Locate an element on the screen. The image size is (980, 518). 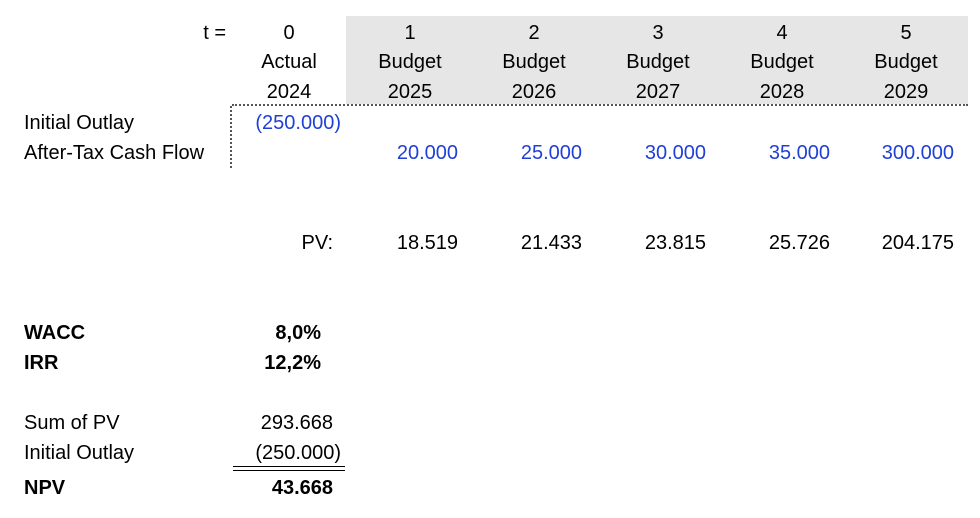
pv-label: PV: is located at coordinates (317, 243).